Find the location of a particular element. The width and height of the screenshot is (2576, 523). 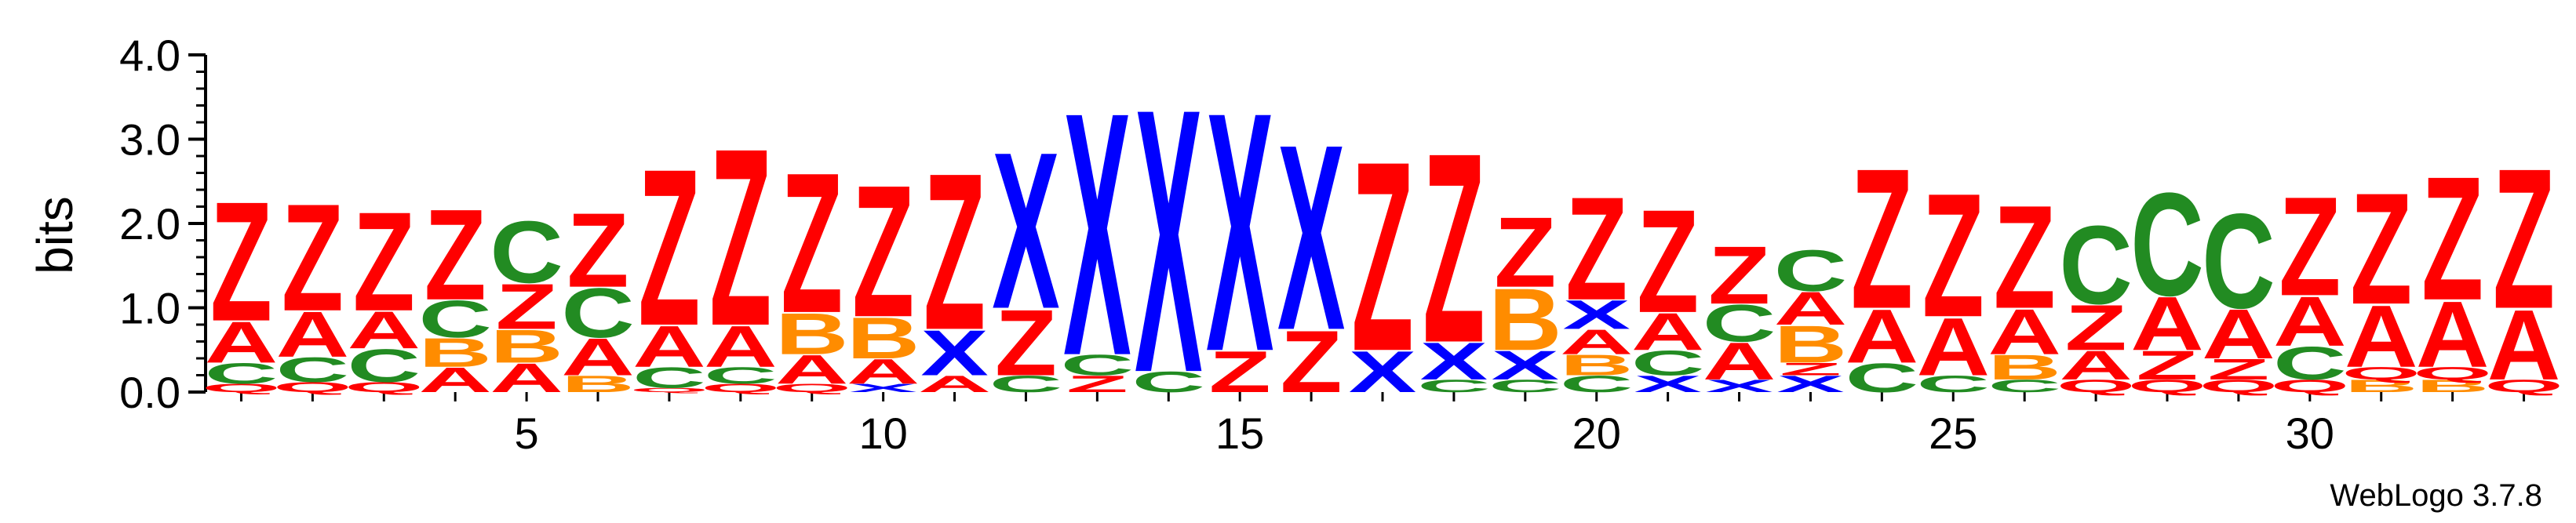

y-tick-label: 2.0 is located at coordinates (149, 224).